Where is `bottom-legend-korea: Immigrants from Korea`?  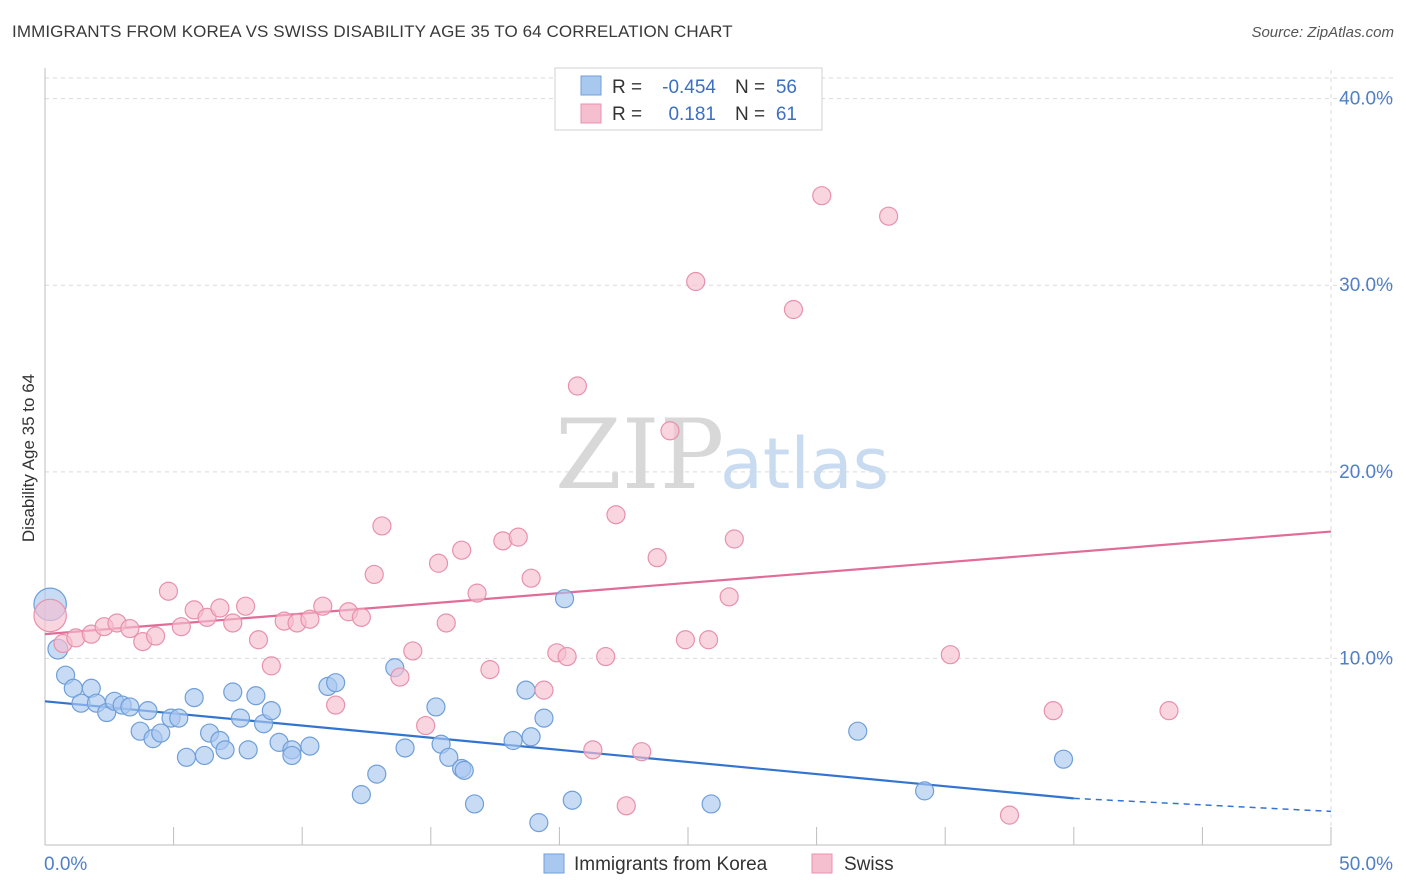
bottom-legend-korea: Immigrants from Korea is located at coordinates (671, 864).